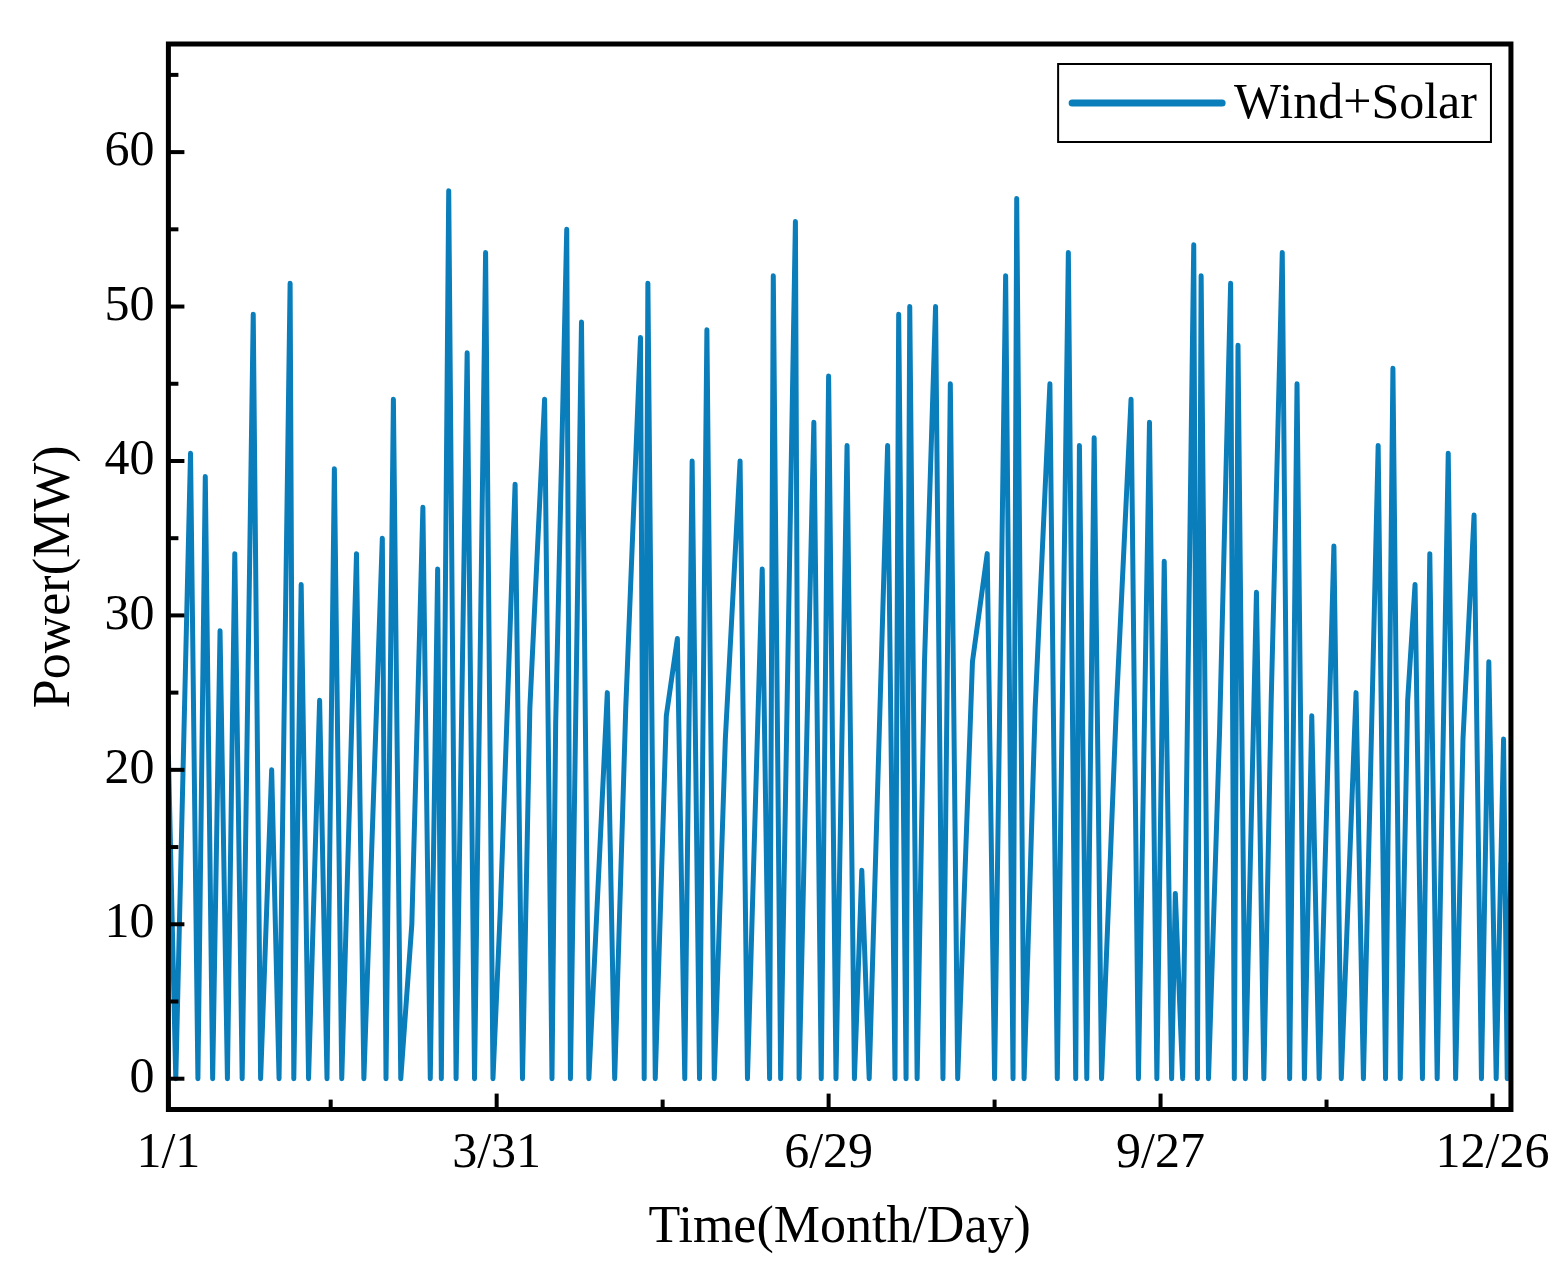 The image size is (1564, 1284). What do you see at coordinates (1356, 101) in the screenshot?
I see `legend-label: Wind+Solar` at bounding box center [1356, 101].